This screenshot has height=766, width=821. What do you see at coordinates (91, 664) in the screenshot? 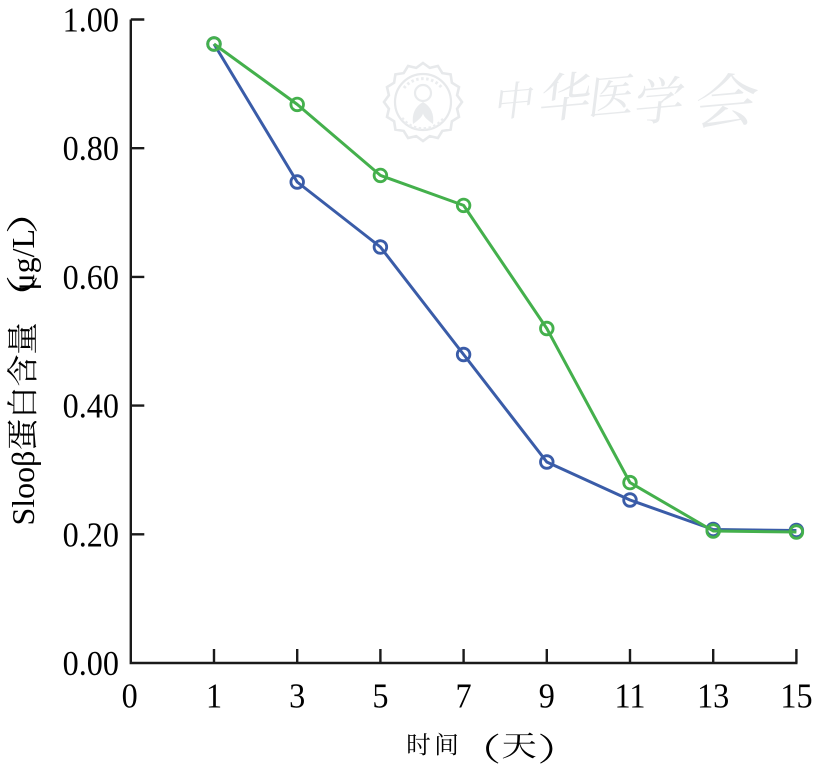
I see `svg-text: 0.00` at bounding box center [91, 664].